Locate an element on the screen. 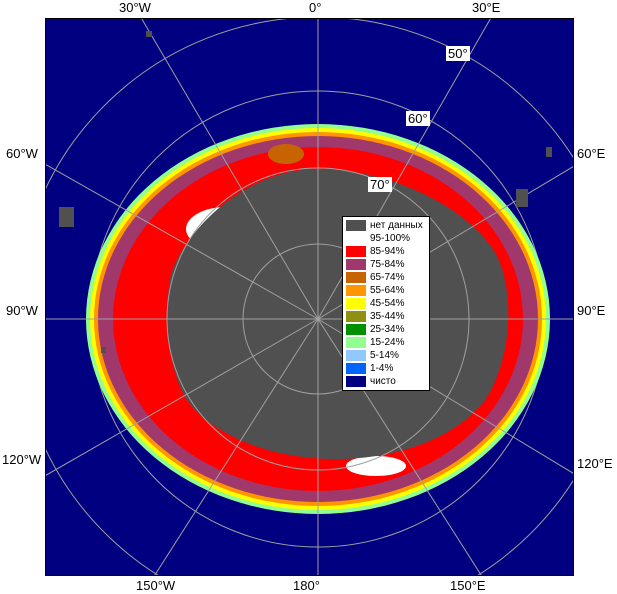 This screenshot has width=617, height=594. lon-label-120e: 120°E is located at coordinates (595, 463).